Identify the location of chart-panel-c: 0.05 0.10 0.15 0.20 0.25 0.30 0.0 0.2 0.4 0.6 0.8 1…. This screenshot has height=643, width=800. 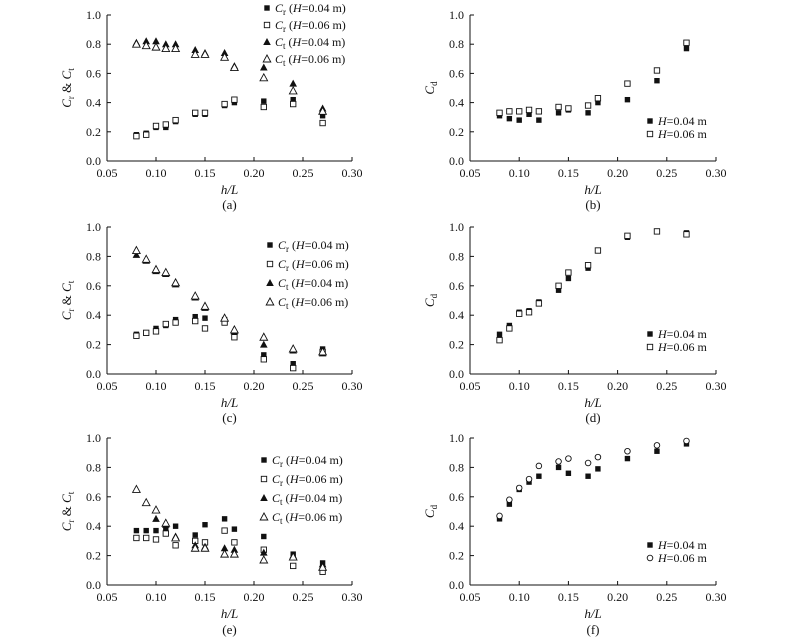
(211, 322).